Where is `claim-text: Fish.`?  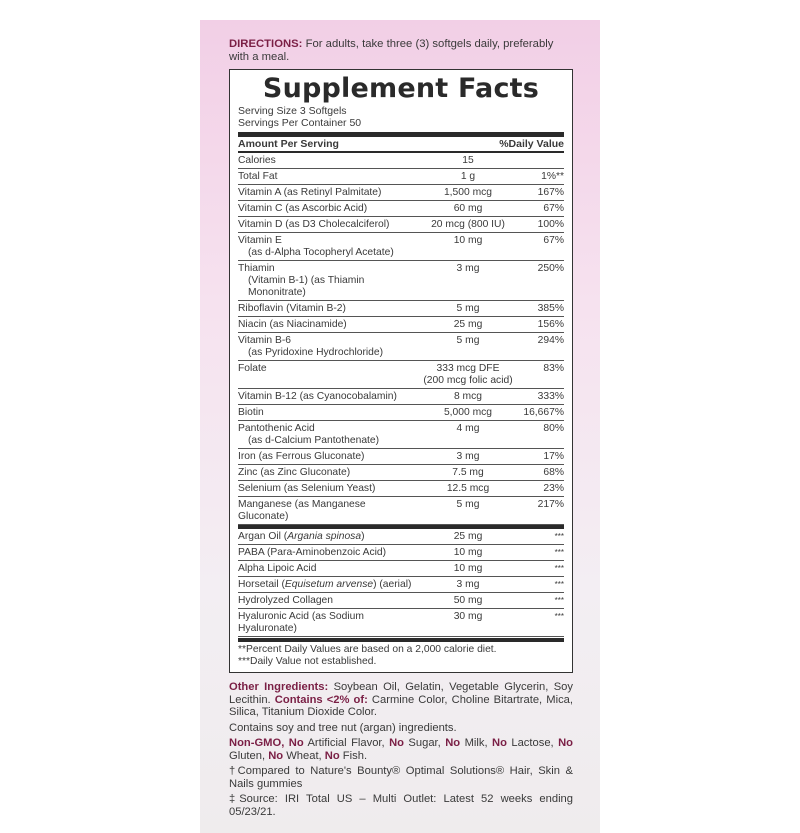 claim-text: Fish. is located at coordinates (353, 755).